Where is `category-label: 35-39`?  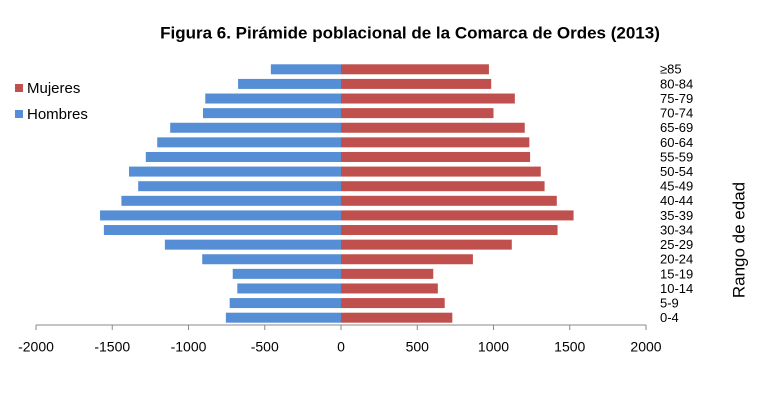
category-label: 35-39 is located at coordinates (676, 215).